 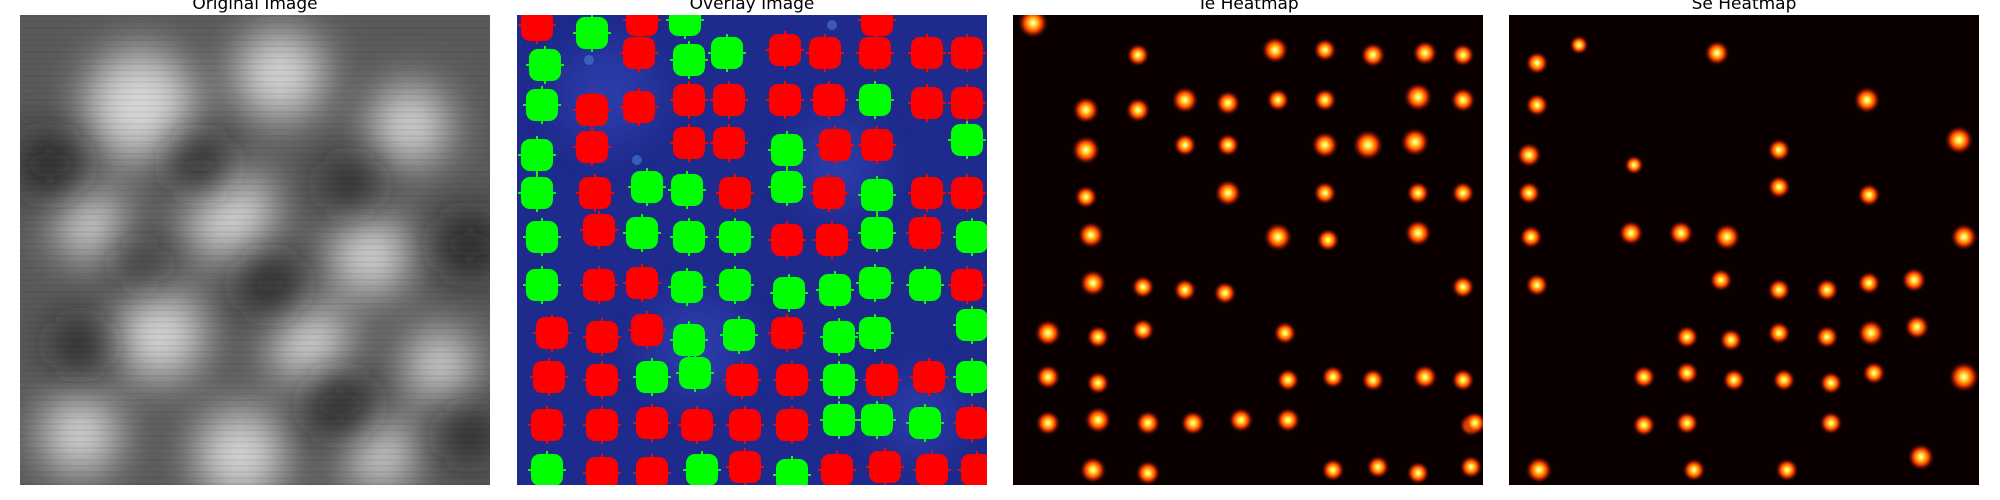 What do you see at coordinates (1248, 7) in the screenshot?
I see `panel-title: Te Heatmap` at bounding box center [1248, 7].